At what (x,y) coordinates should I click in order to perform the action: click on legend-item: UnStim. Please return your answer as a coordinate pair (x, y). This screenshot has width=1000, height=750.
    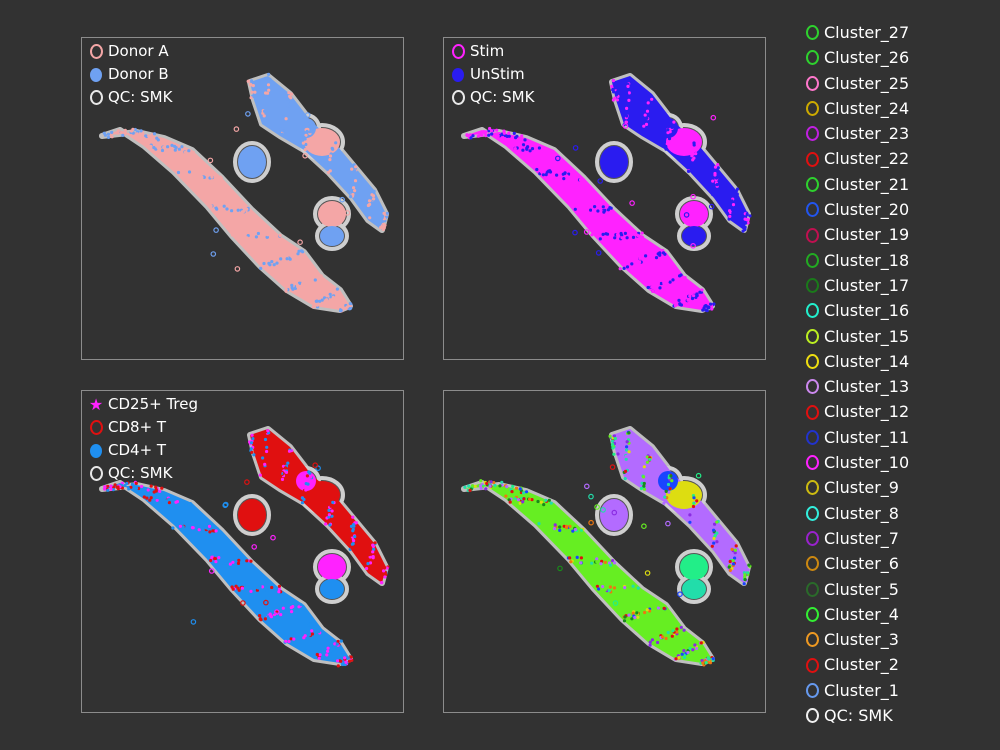
    Looking at the image, I should click on (492, 74).